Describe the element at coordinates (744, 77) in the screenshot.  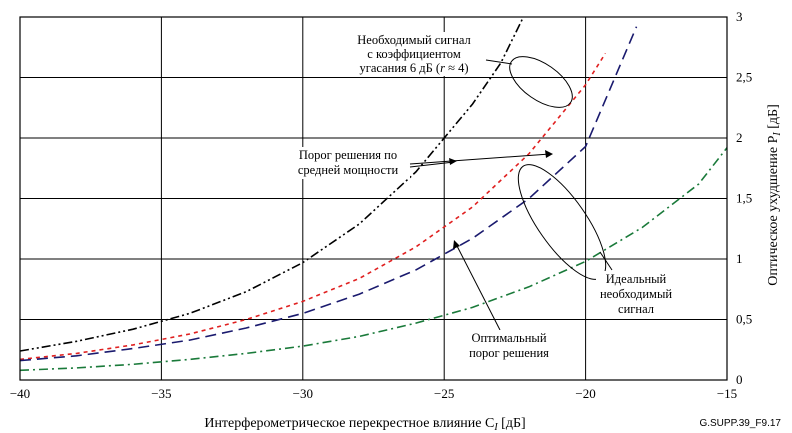
I see `y-tick-label: 2,5` at that location.